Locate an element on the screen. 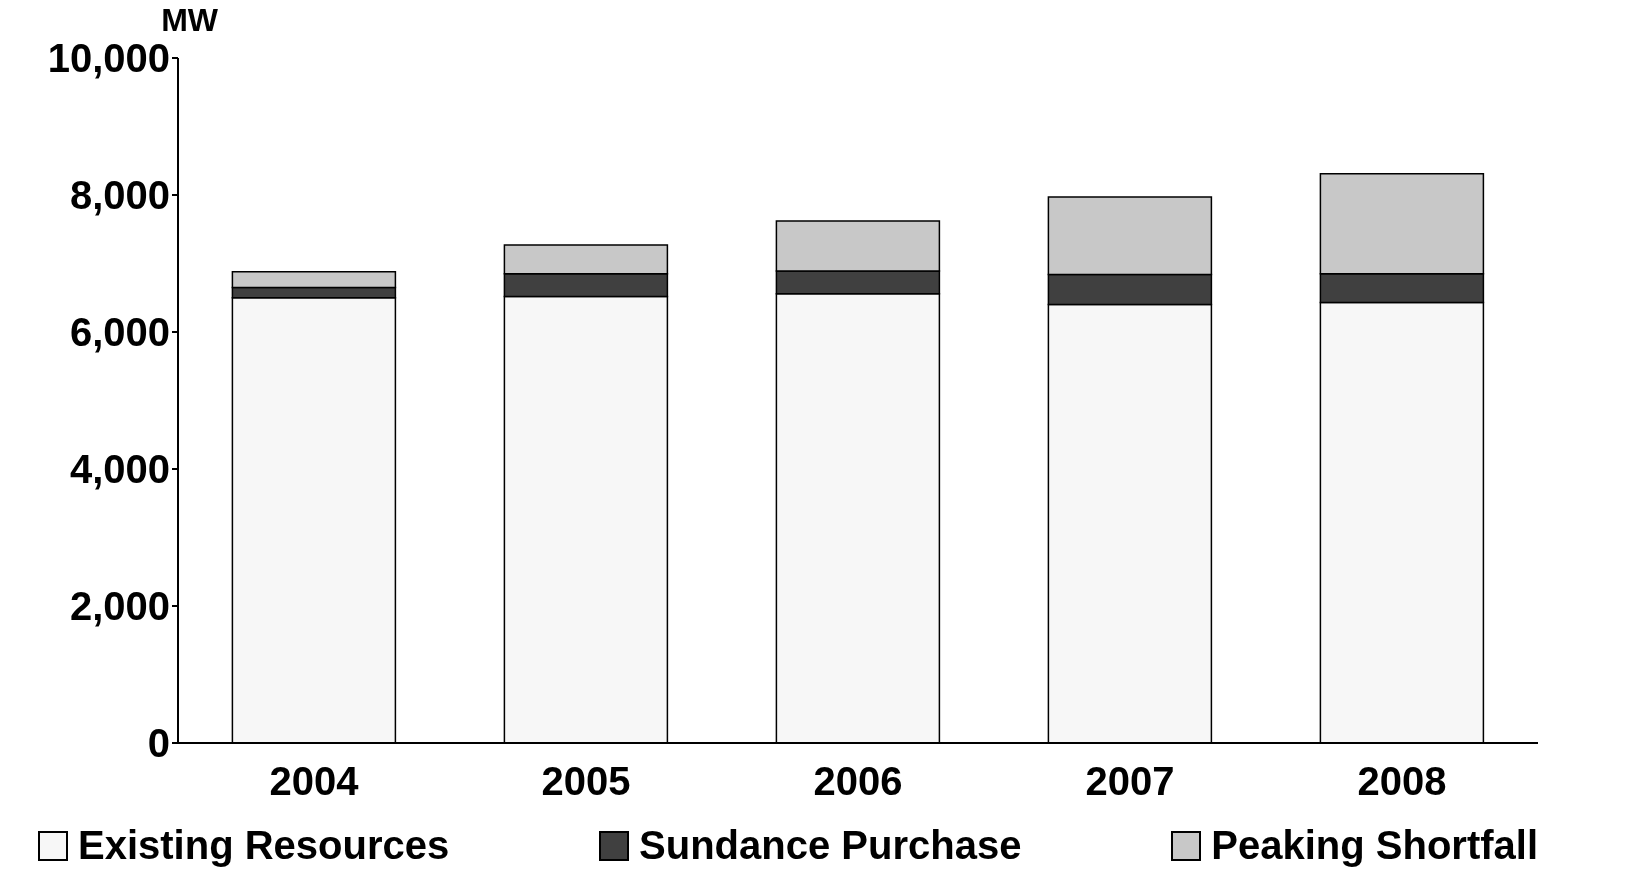 Image resolution: width=1629 pixels, height=895 pixels. legend-label: Sundance Purchase is located at coordinates (830, 845).